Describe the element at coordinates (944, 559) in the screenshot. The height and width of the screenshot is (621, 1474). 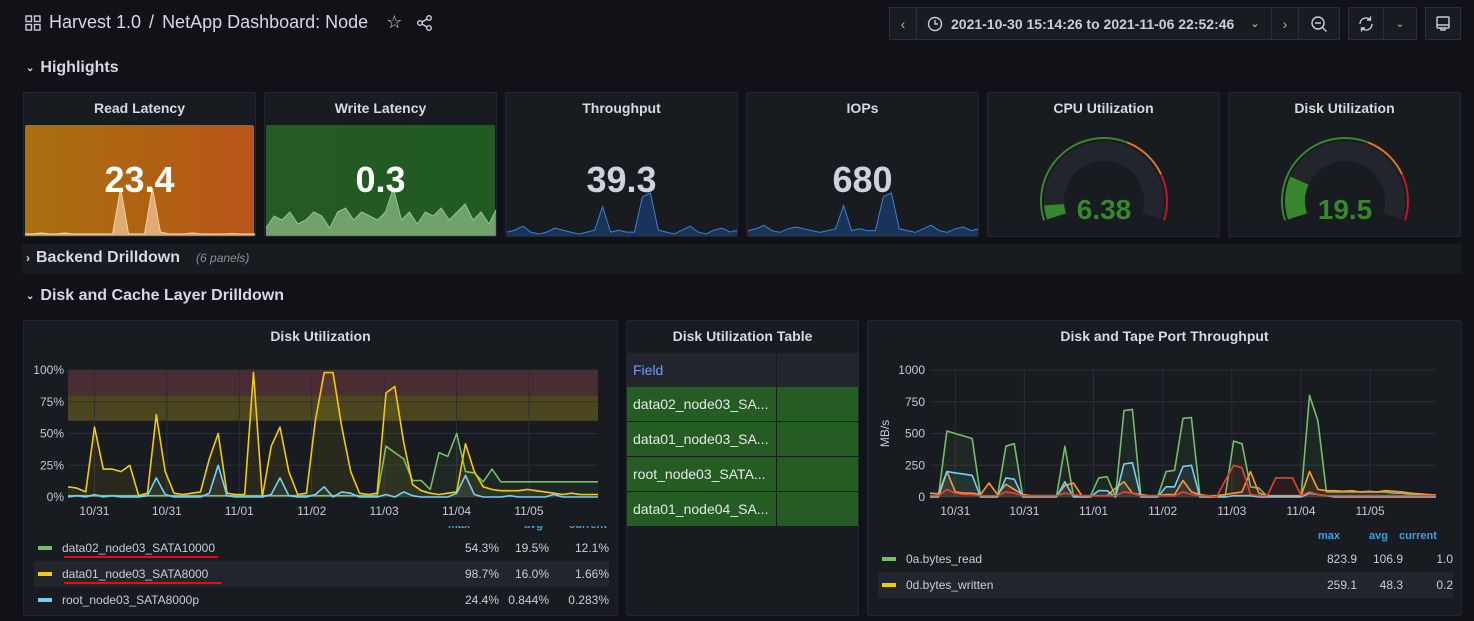
I see `legend-series-name: 0a.bytes_read` at that location.